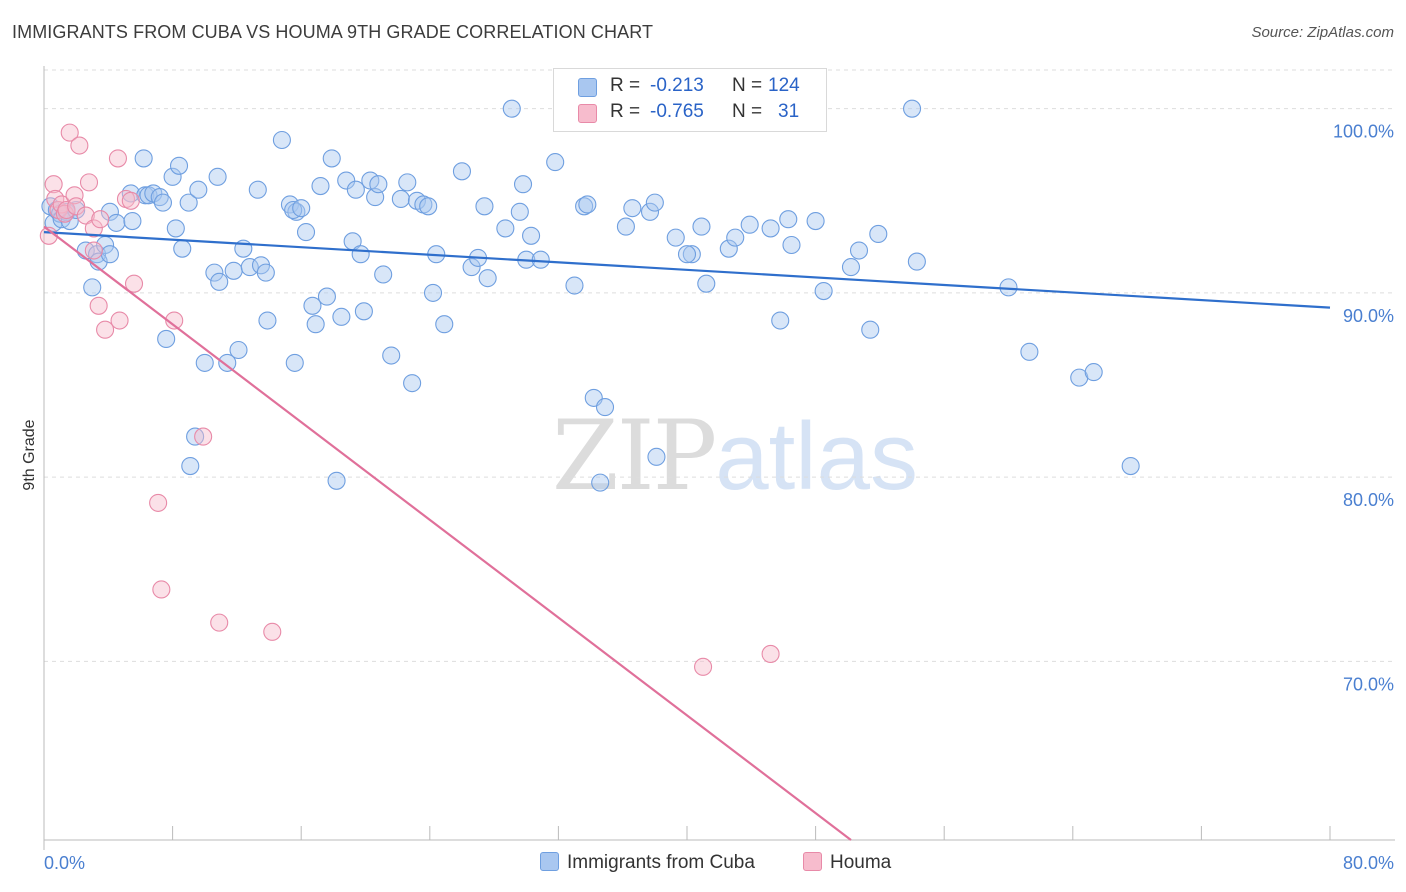 Image resolution: width=1406 pixels, height=892 pixels. Describe the element at coordinates (1322, 32) in the screenshot. I see `source-note: Source: ZipAtlas.com` at that location.